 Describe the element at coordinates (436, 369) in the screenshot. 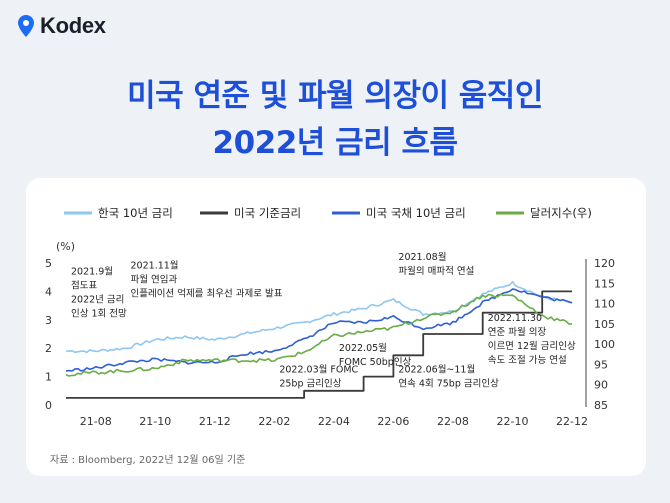

I see `annotation-5-line-0: 2022.06월~11월` at that location.